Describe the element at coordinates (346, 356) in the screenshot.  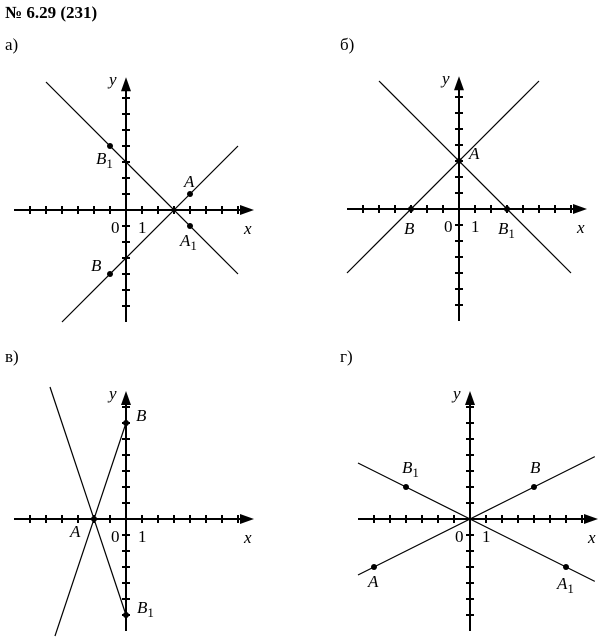
I see `panel-label: г)` at that location.